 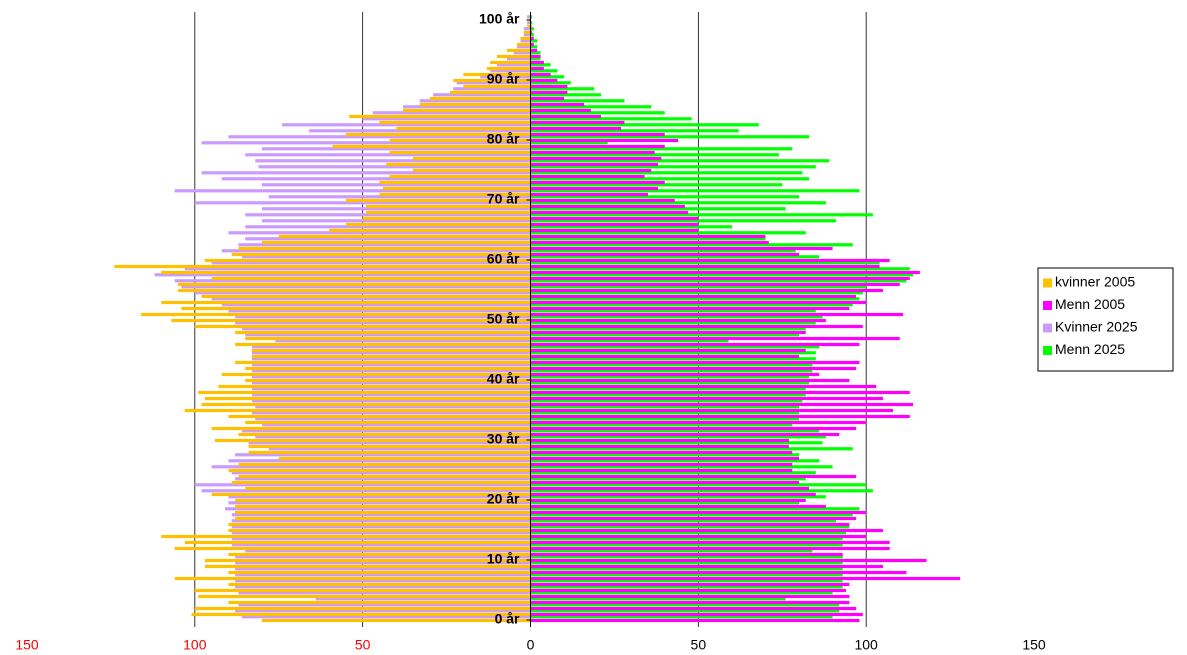 I want to click on legend-swatch, so click(x=1047, y=283).